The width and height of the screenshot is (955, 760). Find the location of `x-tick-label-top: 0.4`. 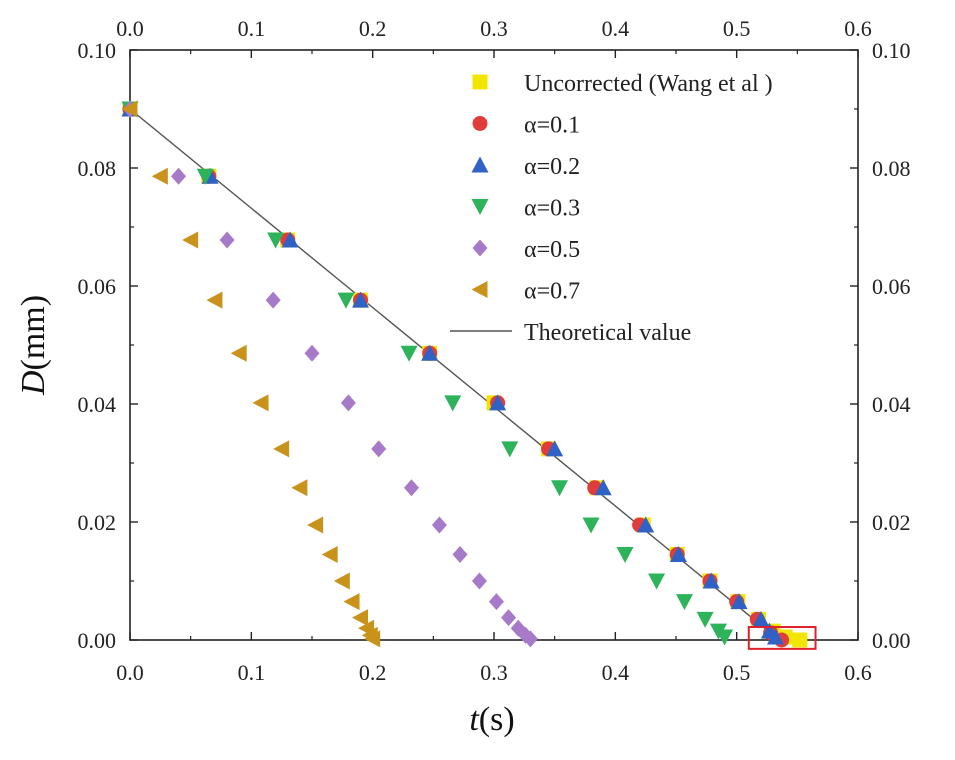

x-tick-label-top: 0.4 is located at coordinates (616, 28).